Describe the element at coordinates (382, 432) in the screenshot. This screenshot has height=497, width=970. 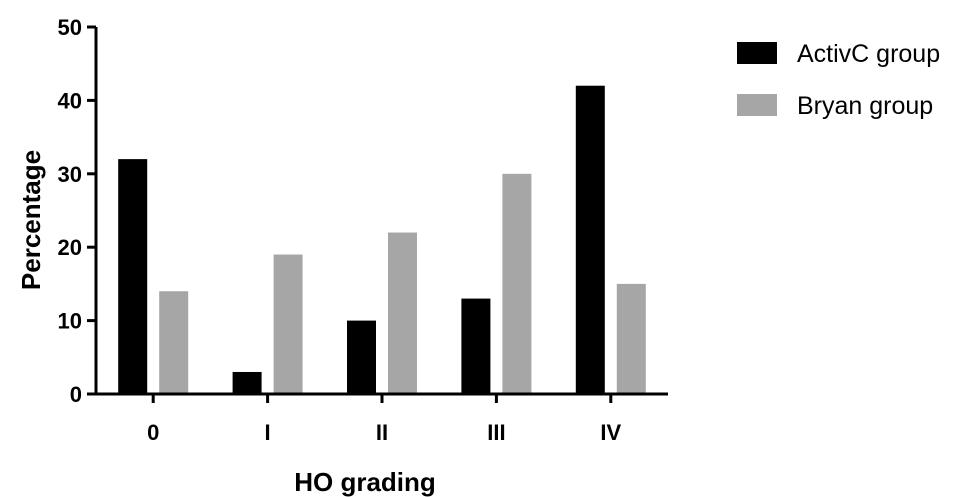
I see `x-tick-label: II` at that location.